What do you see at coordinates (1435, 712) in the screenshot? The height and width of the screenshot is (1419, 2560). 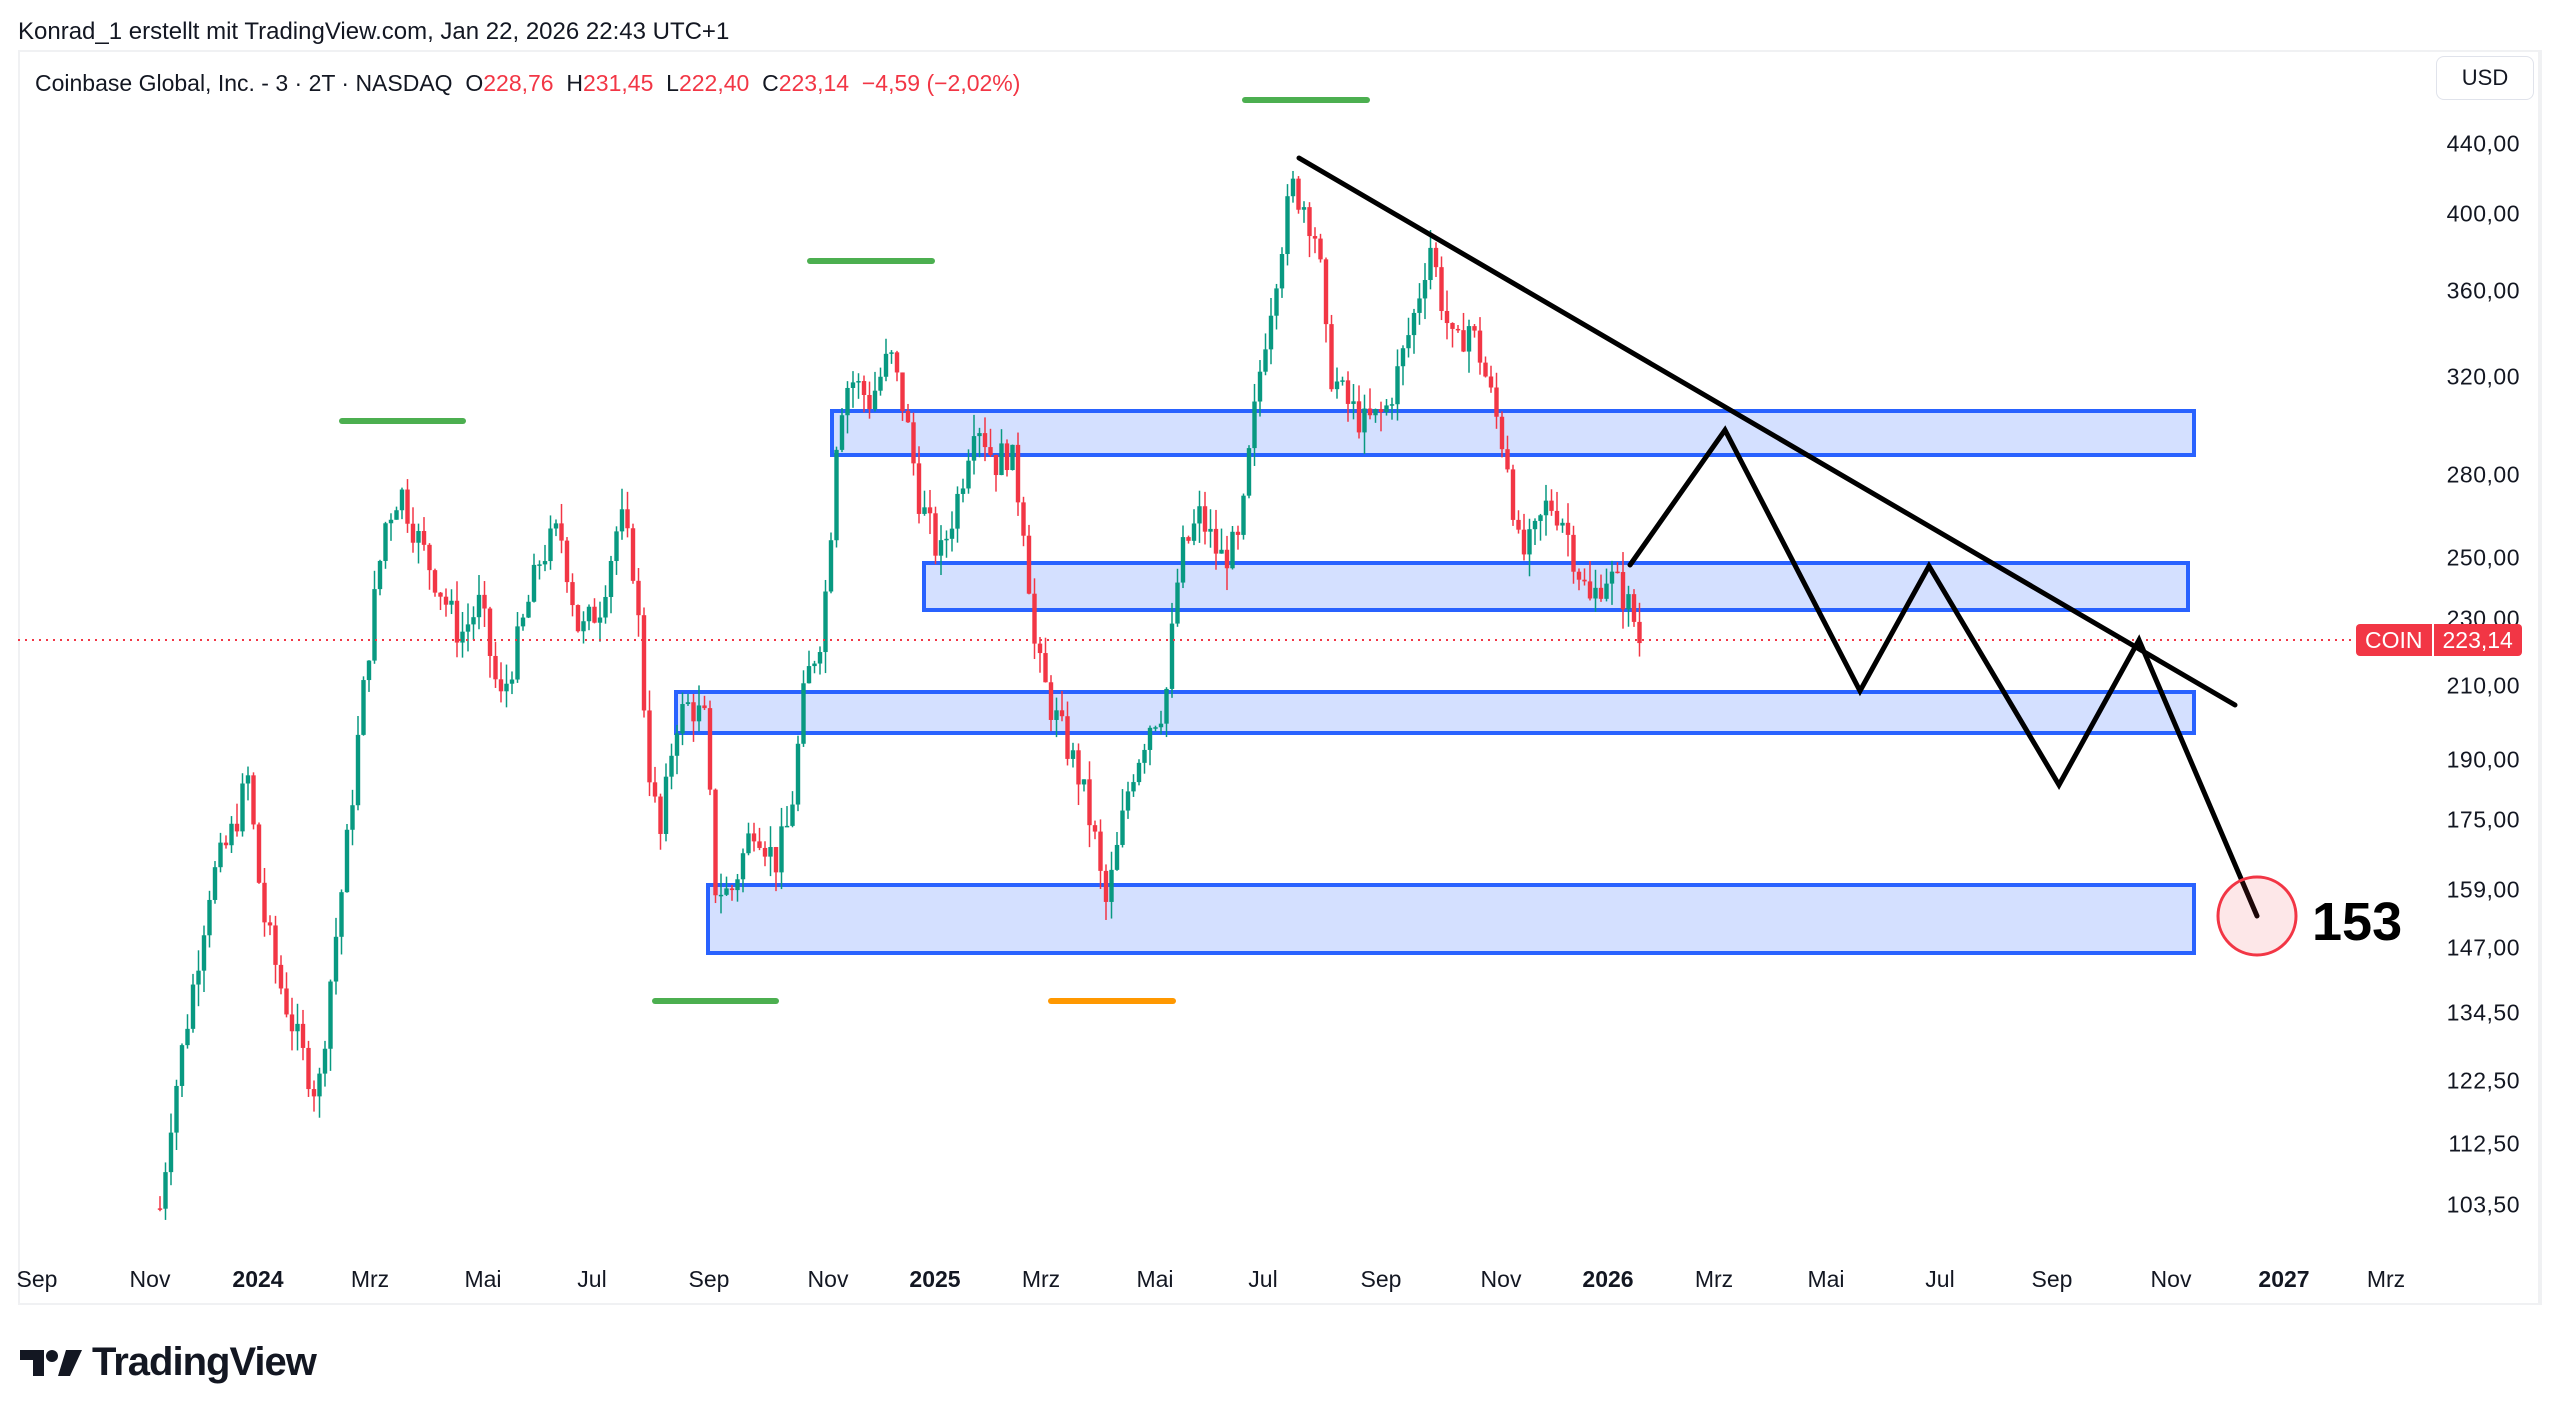 I see `support-zone-mid` at bounding box center [1435, 712].